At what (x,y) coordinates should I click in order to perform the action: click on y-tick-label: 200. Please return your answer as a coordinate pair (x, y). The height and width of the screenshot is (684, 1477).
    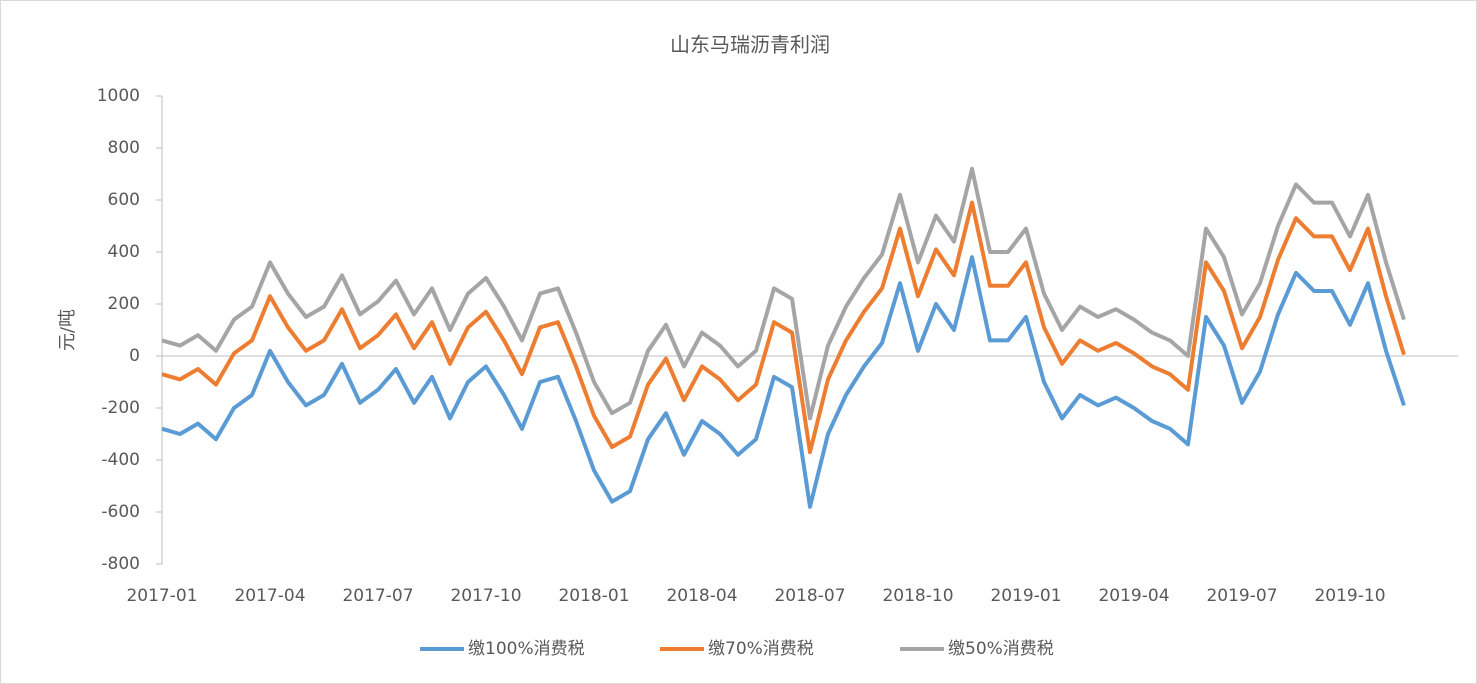
    Looking at the image, I should click on (124, 304).